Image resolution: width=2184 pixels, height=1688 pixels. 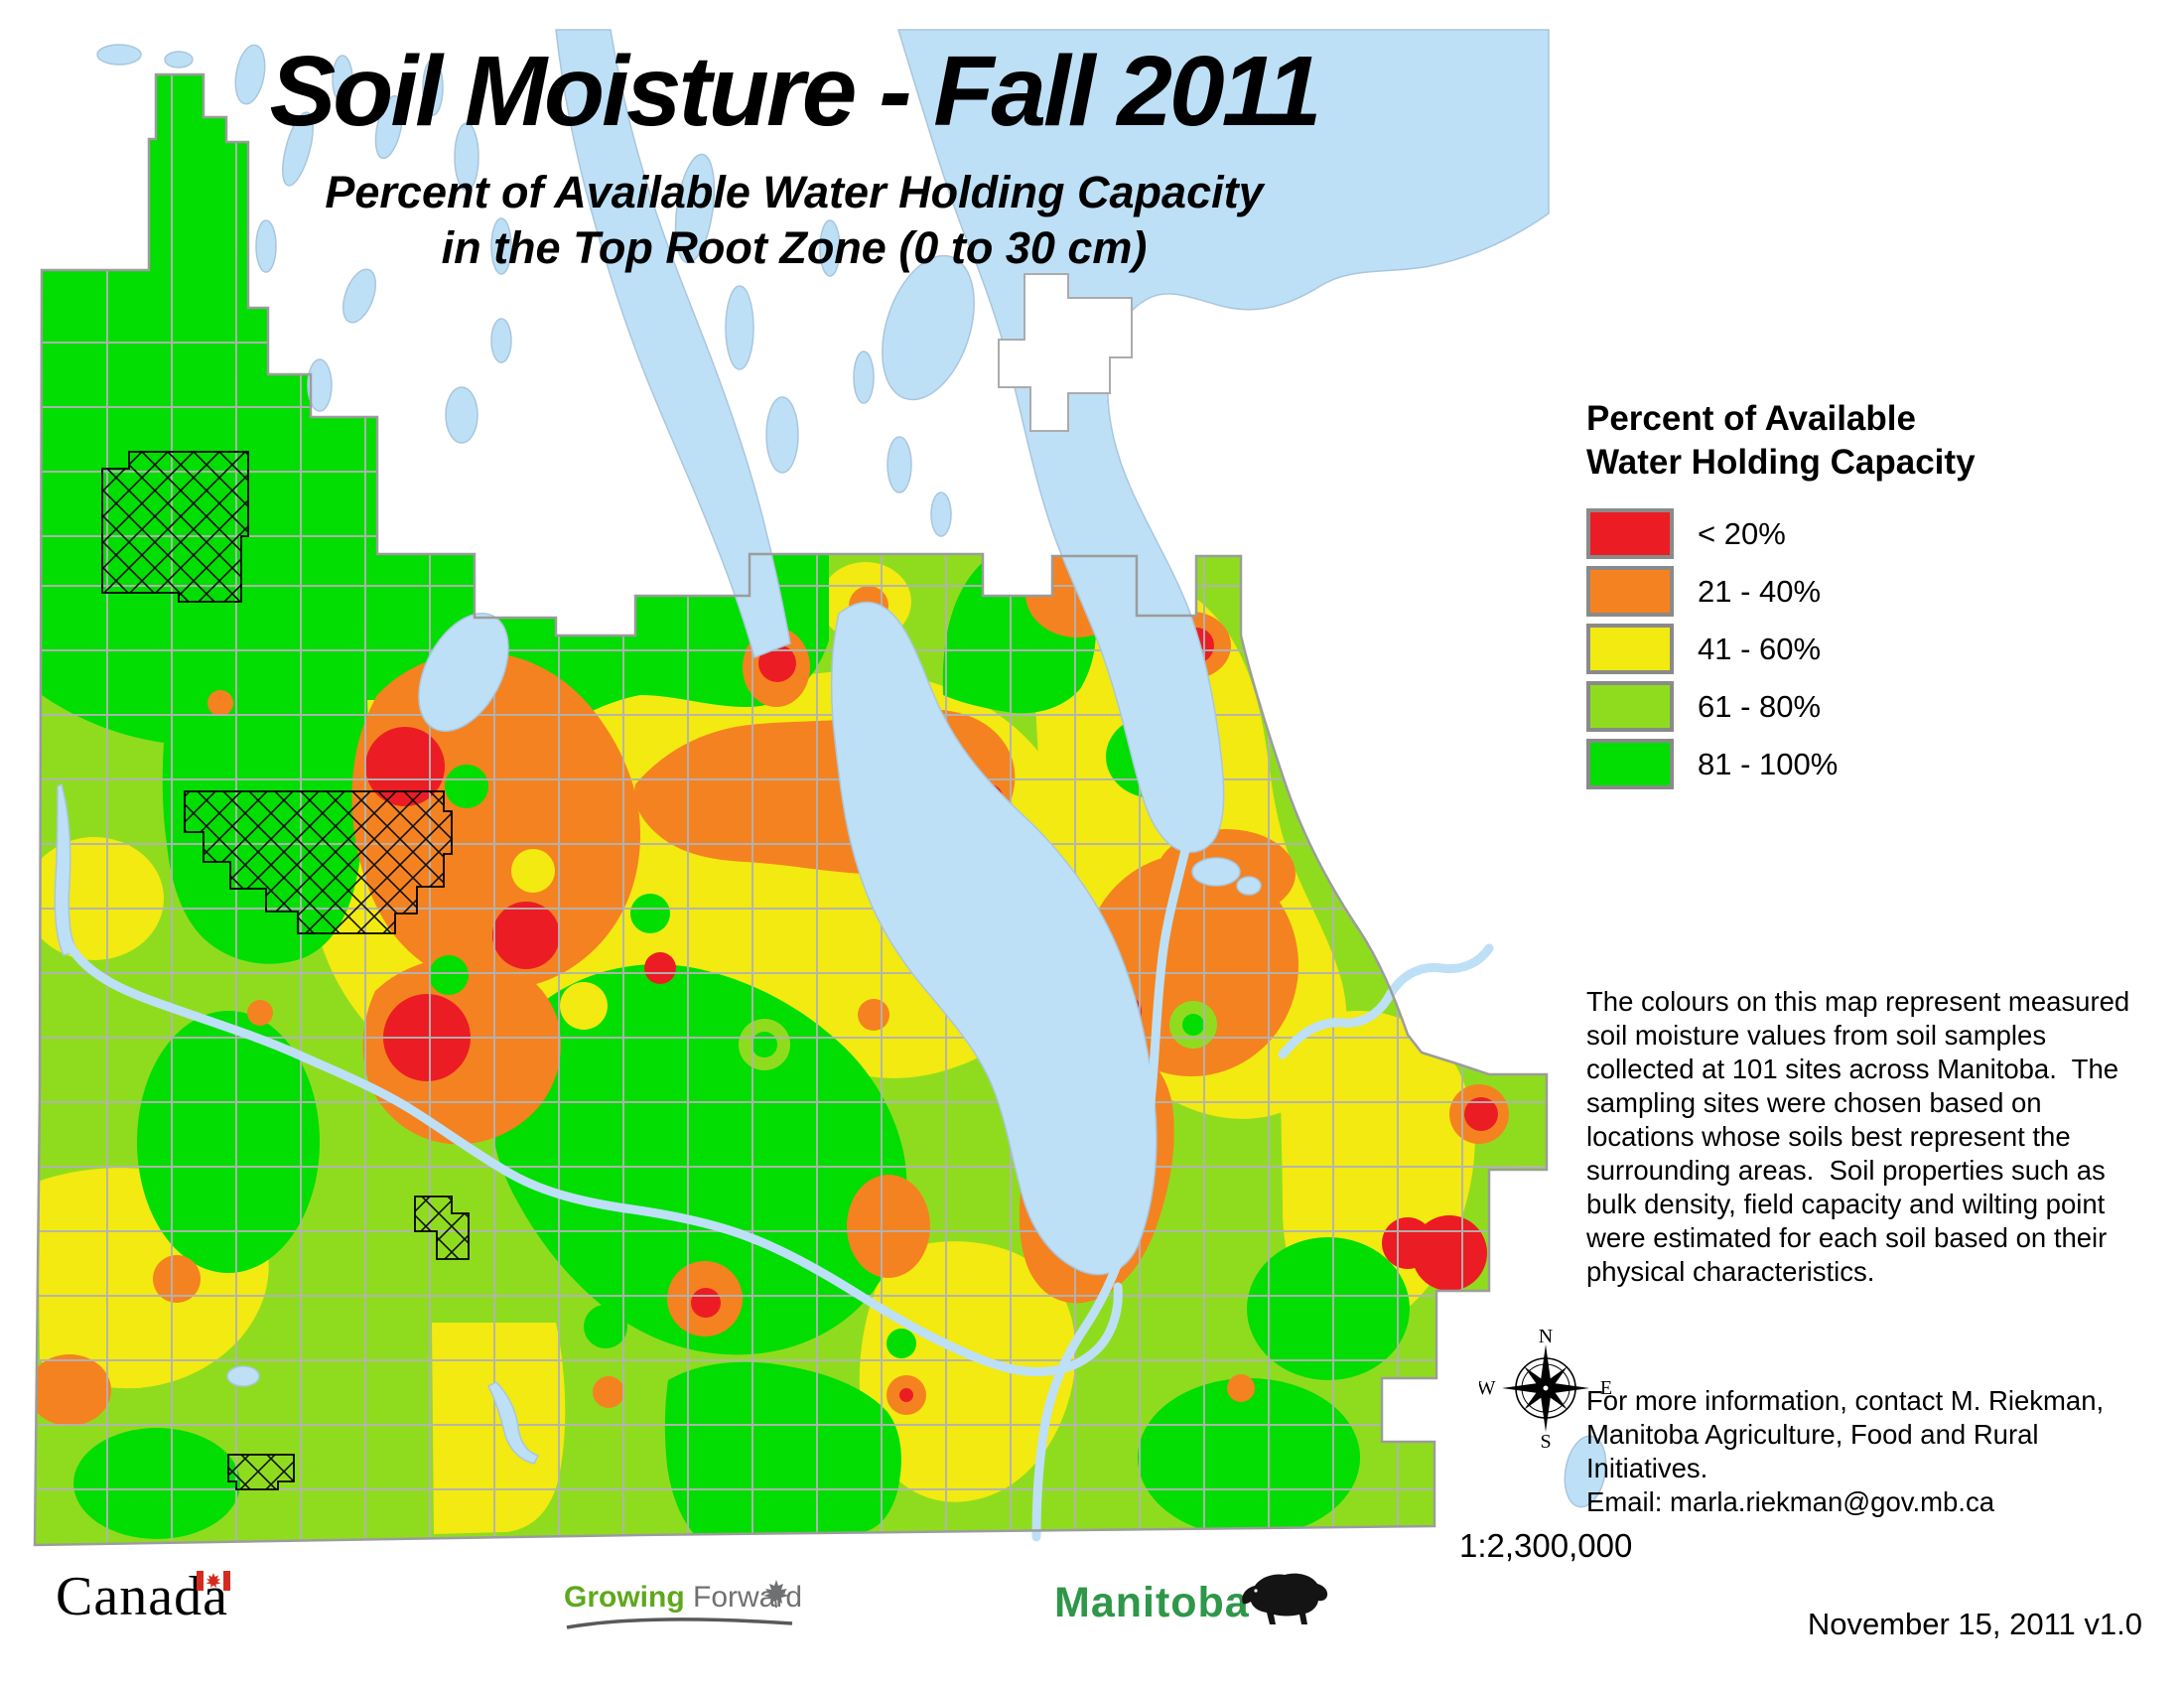 I want to click on growing-forward-word2: Forward, so click(x=748, y=1597).